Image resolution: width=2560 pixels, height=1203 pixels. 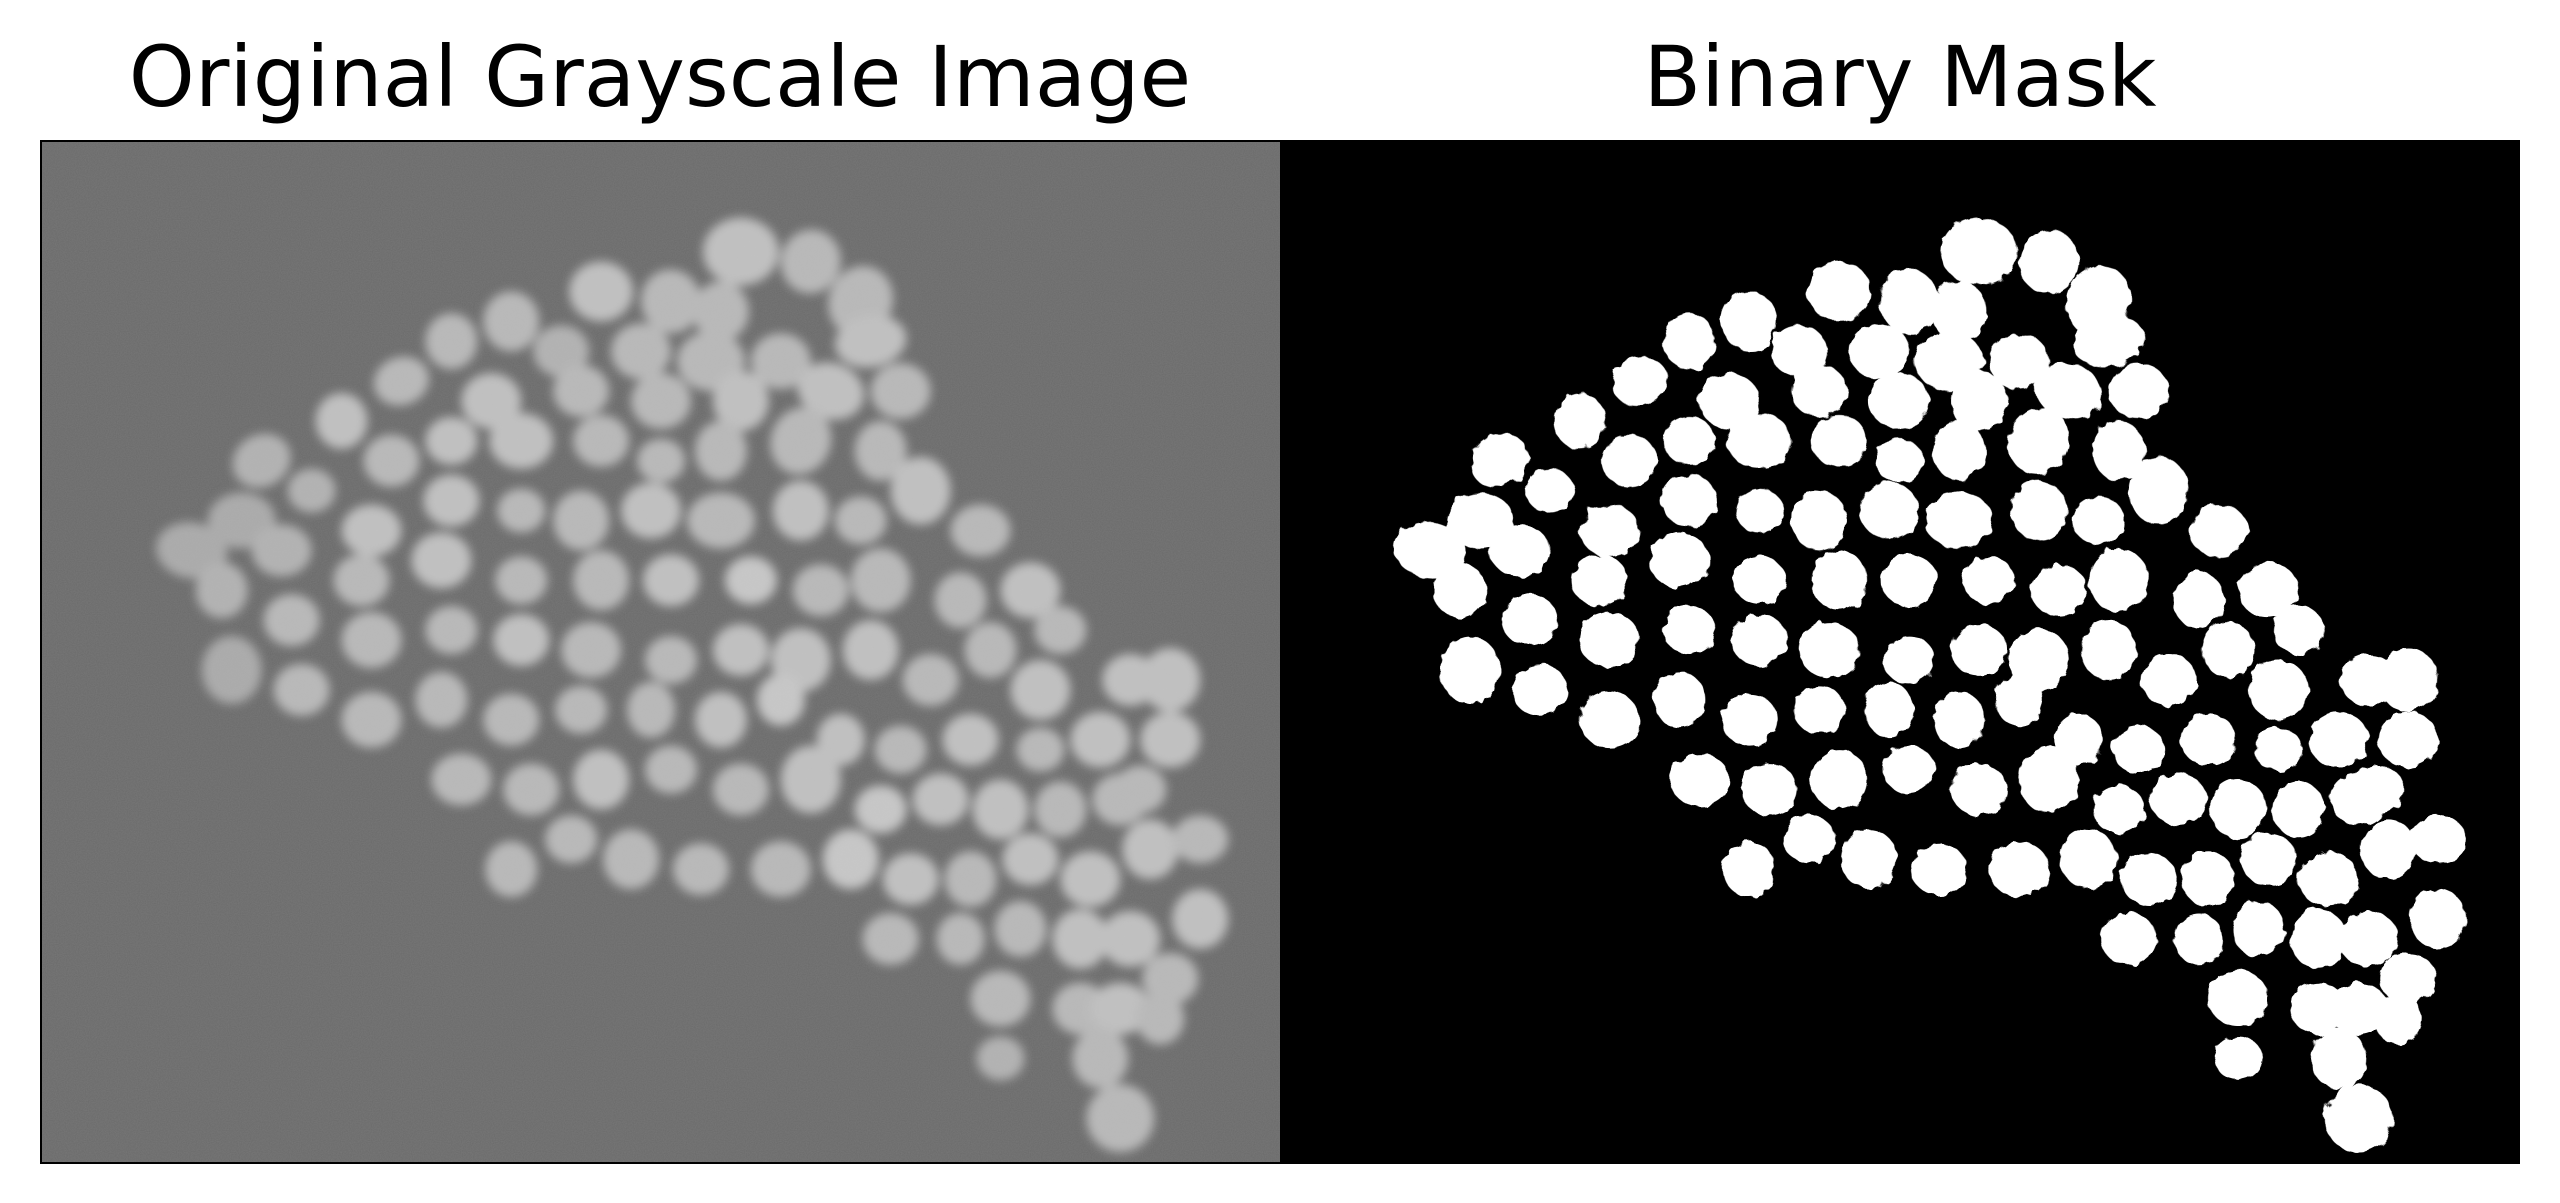 What do you see at coordinates (660, 77) in the screenshot?
I see `grayscale-panel-title: Original Grayscale Image` at bounding box center [660, 77].